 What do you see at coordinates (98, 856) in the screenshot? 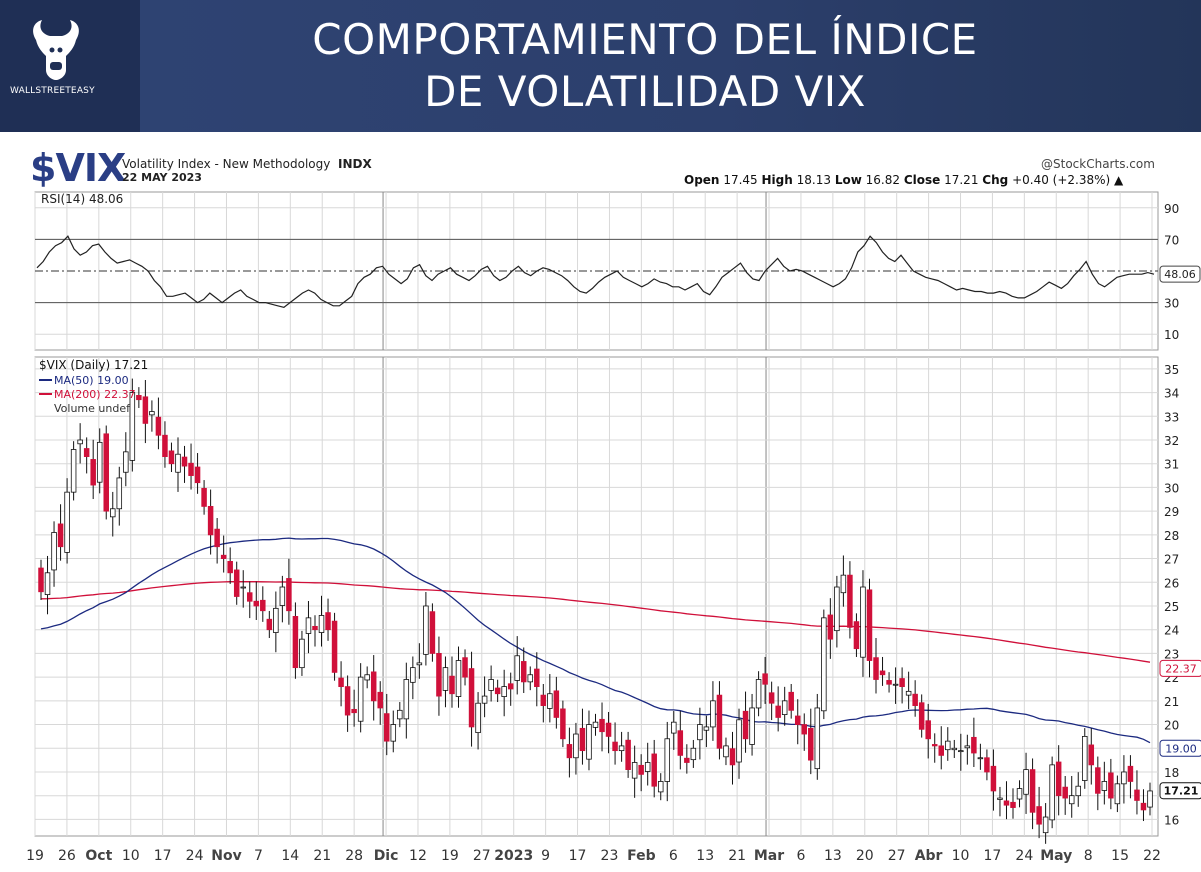
I see `x-tick-label: Oct` at bounding box center [98, 856].